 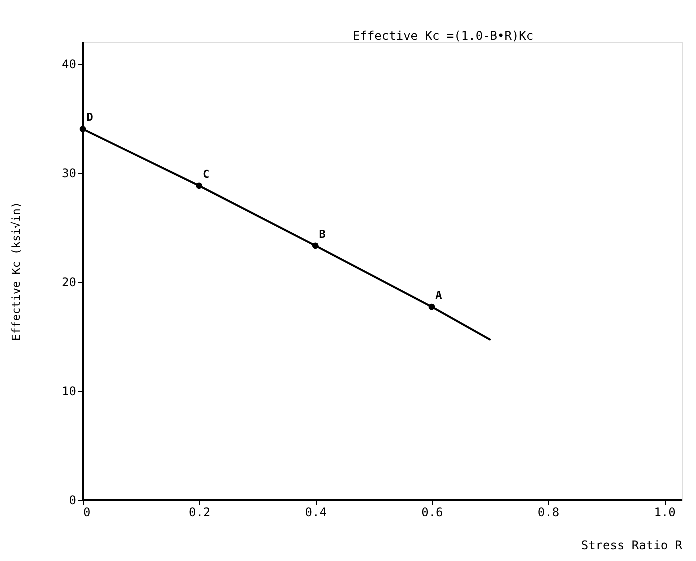 What do you see at coordinates (443, 36) in the screenshot?
I see `annotation: Effective Kc =(1.0-B•R)Kc` at bounding box center [443, 36].